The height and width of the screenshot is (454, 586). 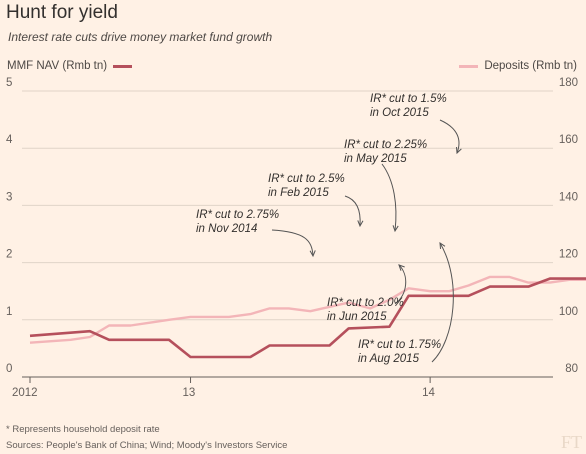 I want to click on footnote: * Represents household deposit rate, so click(x=83, y=429).